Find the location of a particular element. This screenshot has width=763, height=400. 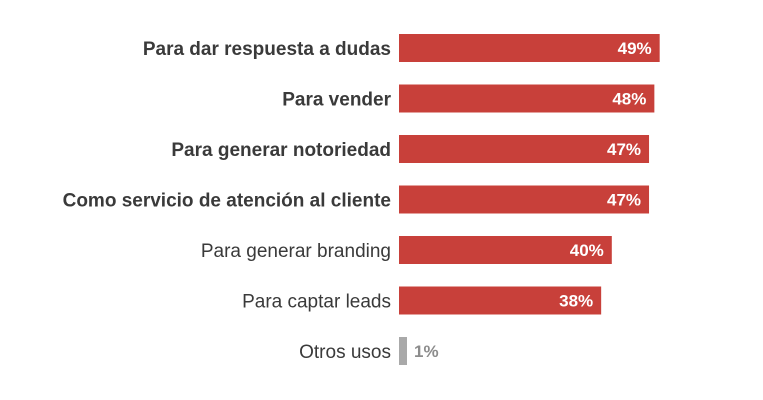

category-label: Otros usos is located at coordinates (345, 352).